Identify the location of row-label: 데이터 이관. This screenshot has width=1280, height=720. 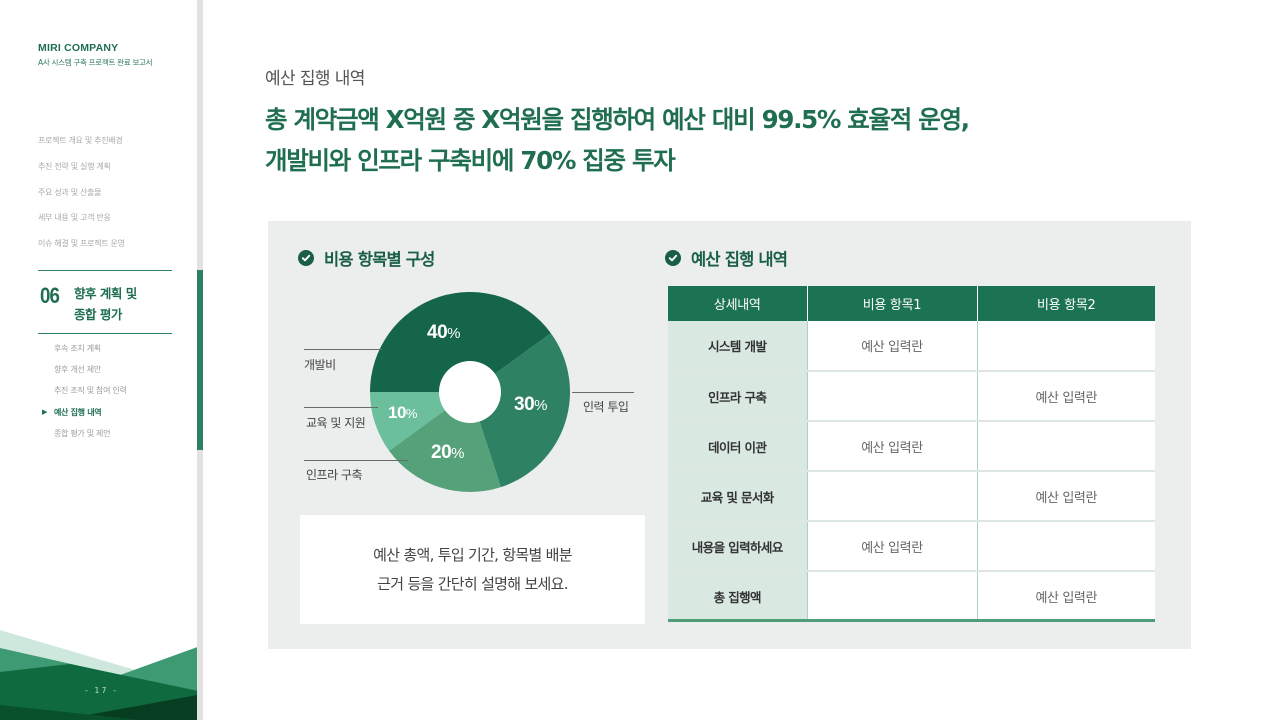
(737, 445).